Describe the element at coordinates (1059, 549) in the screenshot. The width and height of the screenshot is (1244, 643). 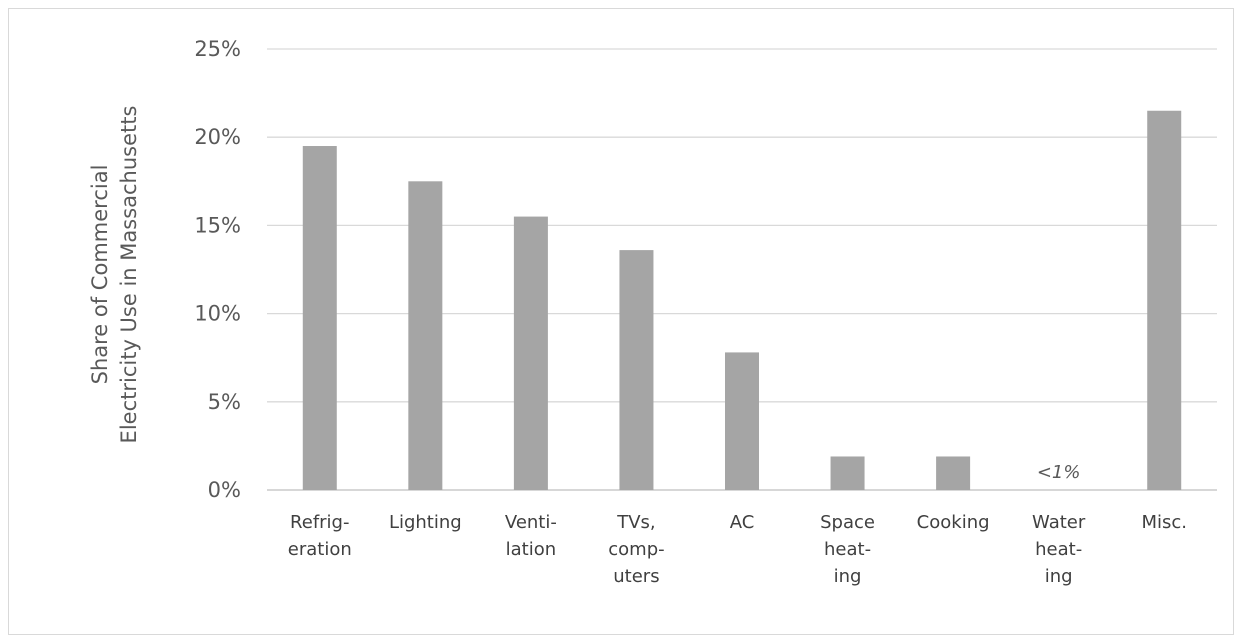
I see `x-category-label: Water heat-ing` at that location.